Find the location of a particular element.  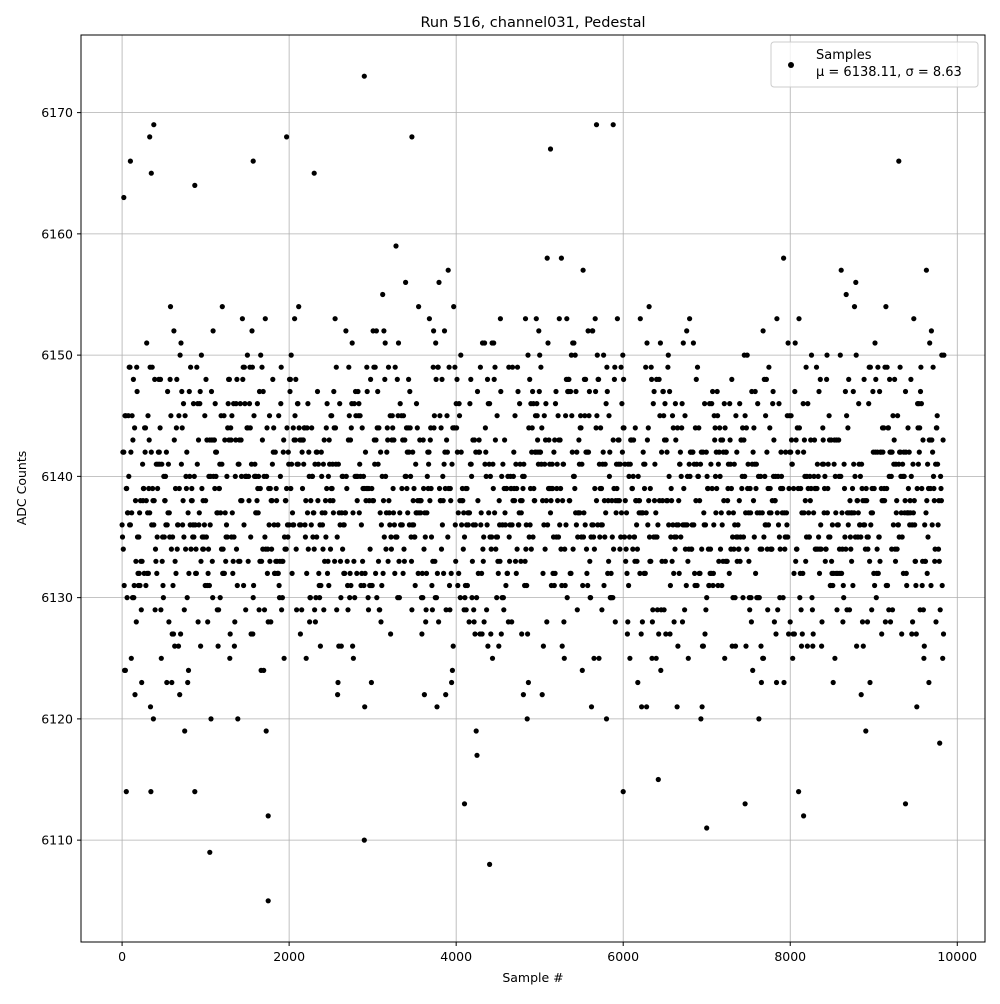

x-tick-label: 4000 is located at coordinates (456, 956).